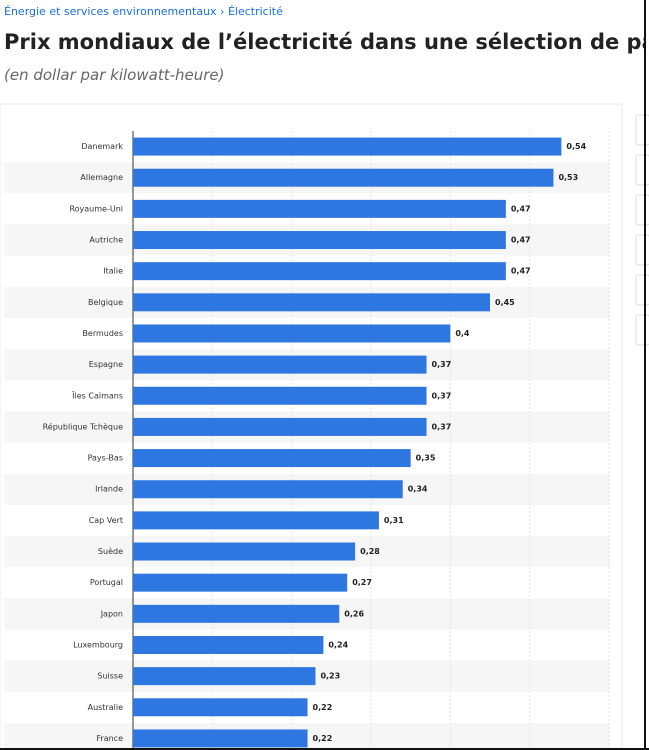 The width and height of the screenshot is (649, 750). What do you see at coordinates (426, 458) in the screenshot?
I see `value-label: 0,35` at bounding box center [426, 458].